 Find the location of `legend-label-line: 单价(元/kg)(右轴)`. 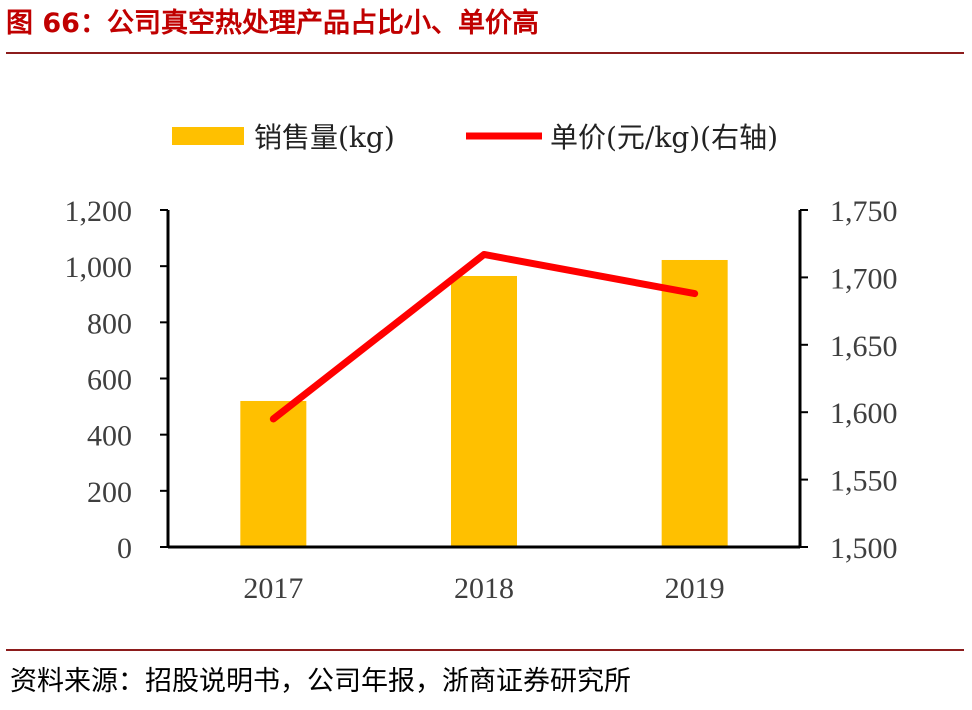

legend-label-line: 单价(元/kg)(右轴) is located at coordinates (664, 137).